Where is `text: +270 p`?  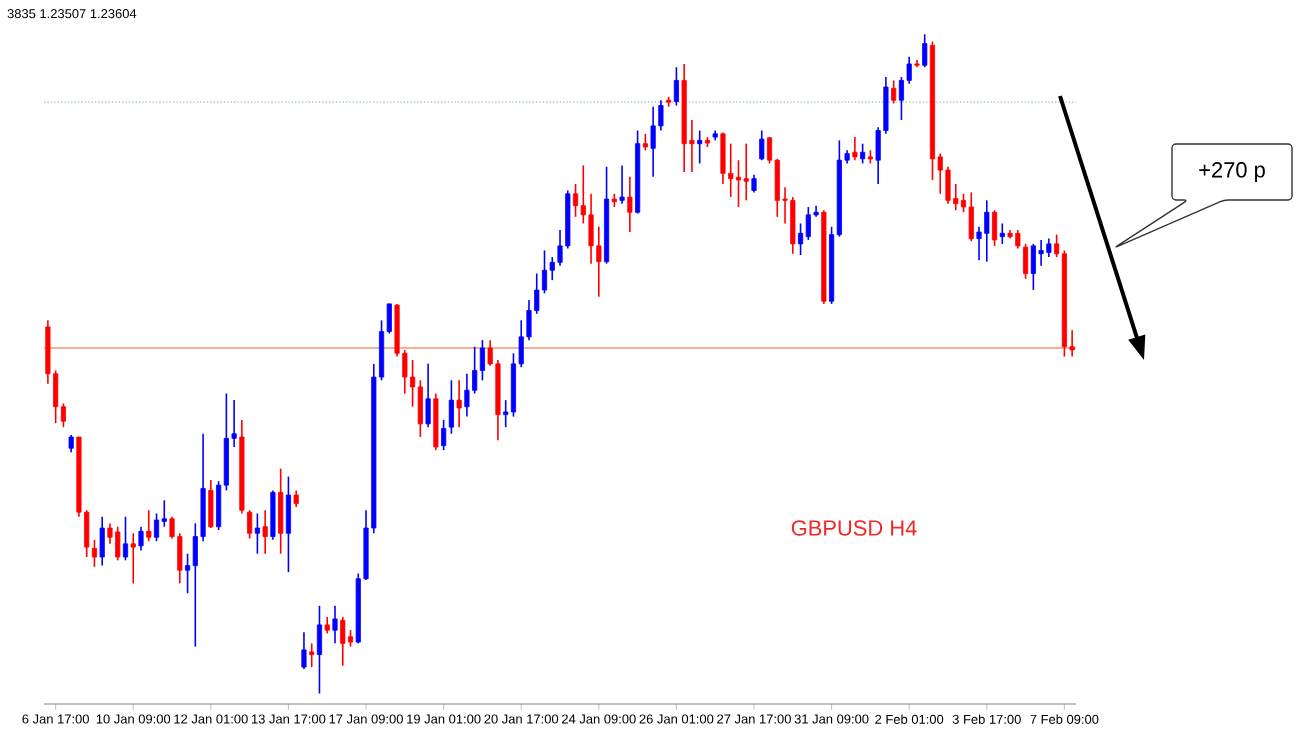
text: +270 p is located at coordinates (1232, 172).